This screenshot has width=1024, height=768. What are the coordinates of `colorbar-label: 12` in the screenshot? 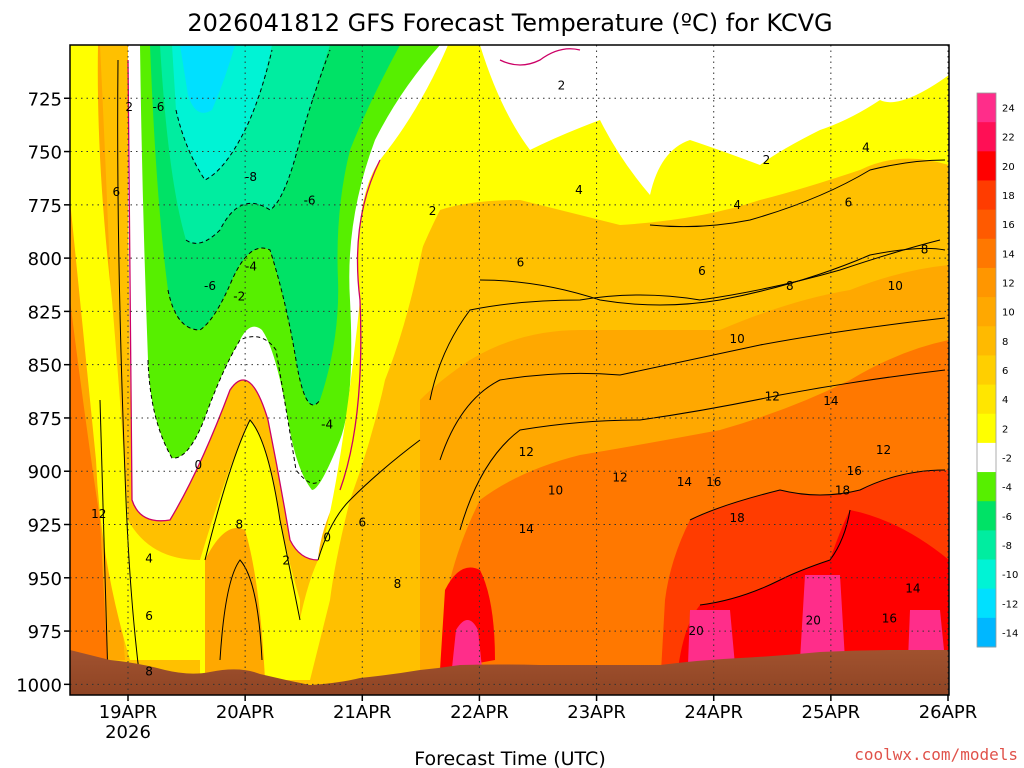 It's located at (1008, 284).